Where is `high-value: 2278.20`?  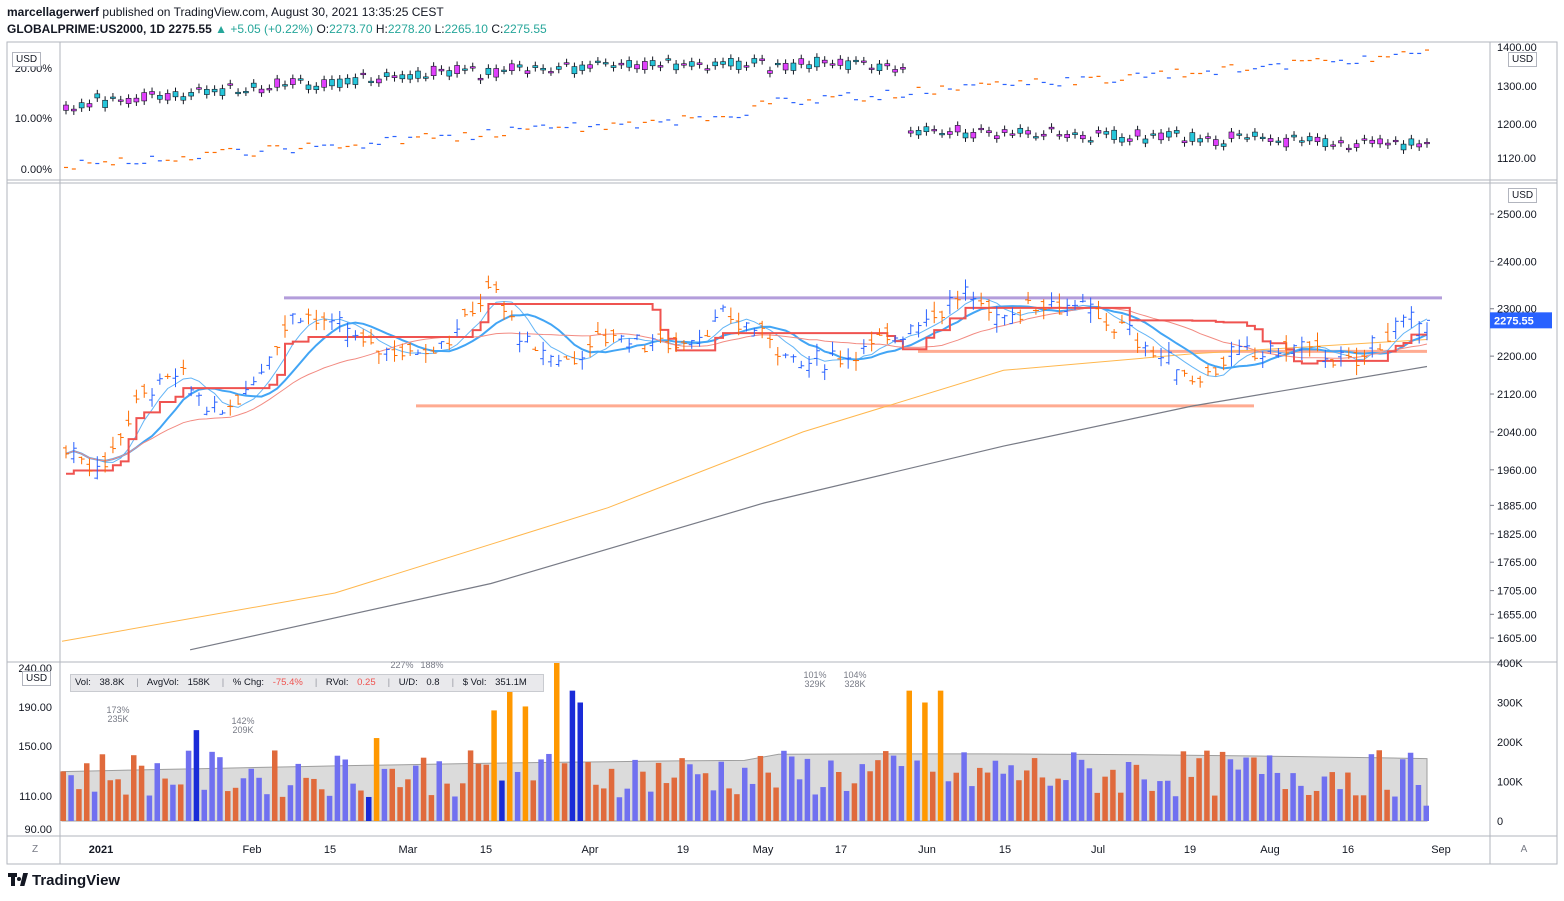 high-value: 2278.20 is located at coordinates (409, 29).